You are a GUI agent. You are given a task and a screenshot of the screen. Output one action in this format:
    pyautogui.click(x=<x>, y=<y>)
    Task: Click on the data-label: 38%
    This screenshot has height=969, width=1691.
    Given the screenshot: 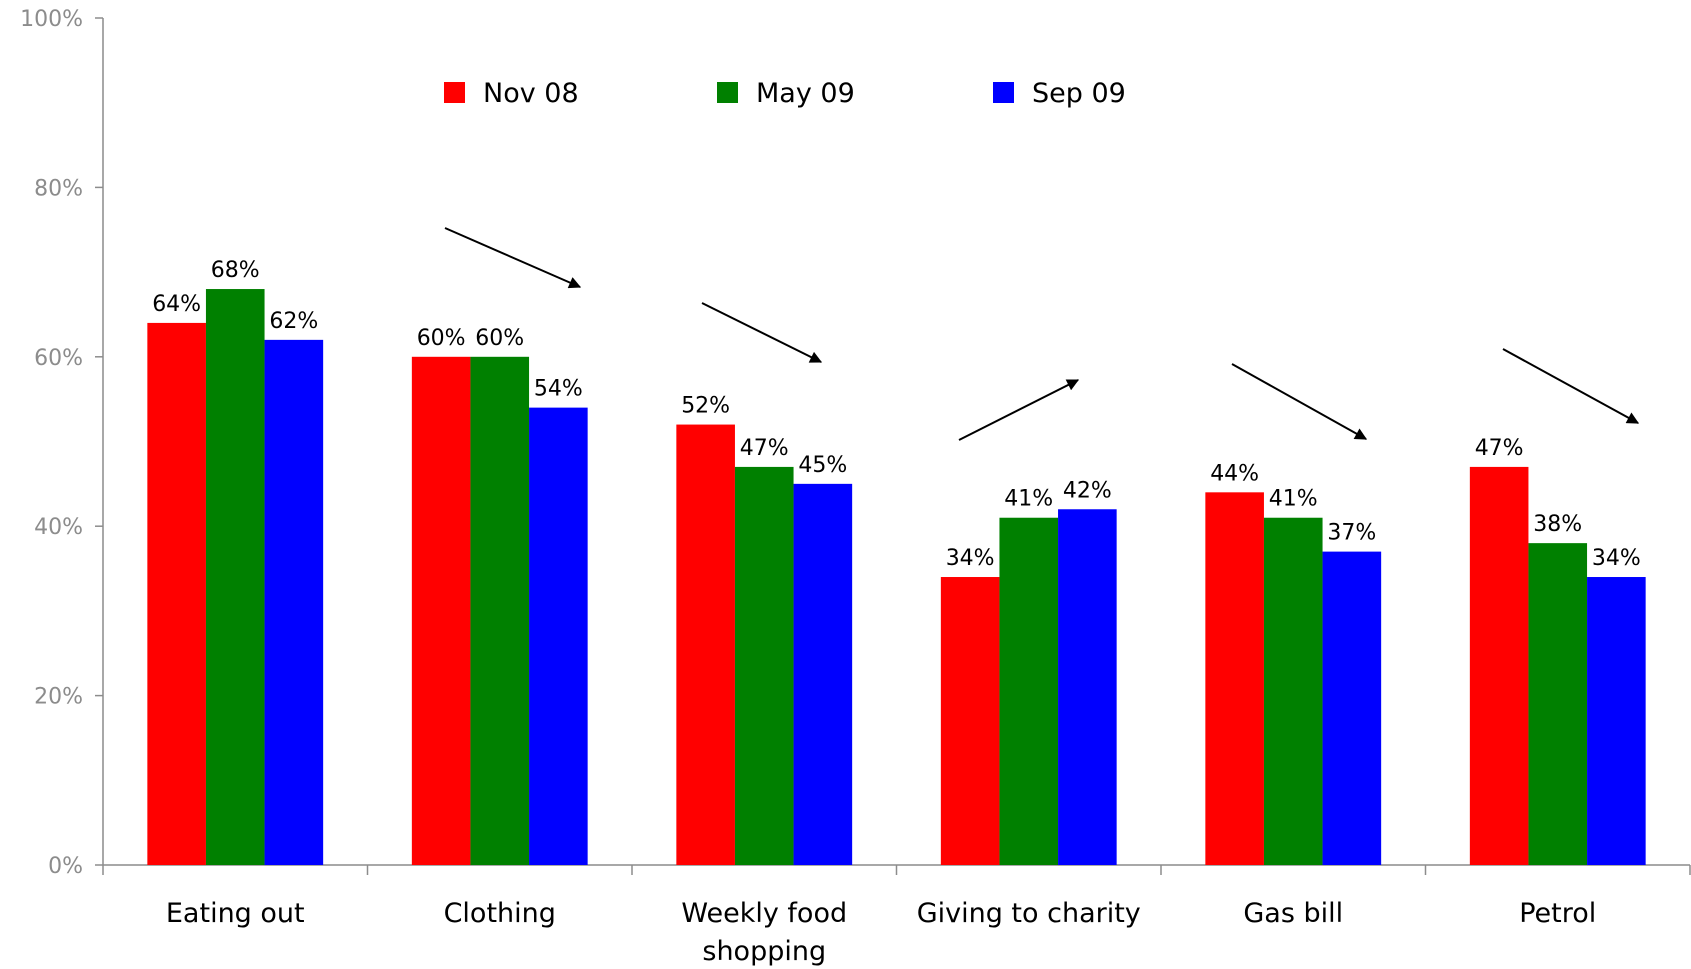 What is the action you would take?
    pyautogui.click(x=1557, y=524)
    